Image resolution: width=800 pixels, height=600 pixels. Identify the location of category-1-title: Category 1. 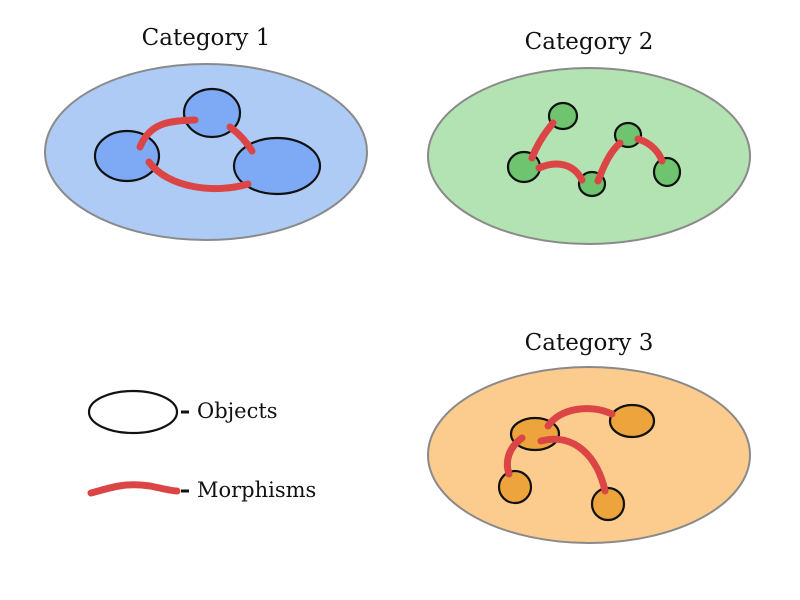
(206, 38).